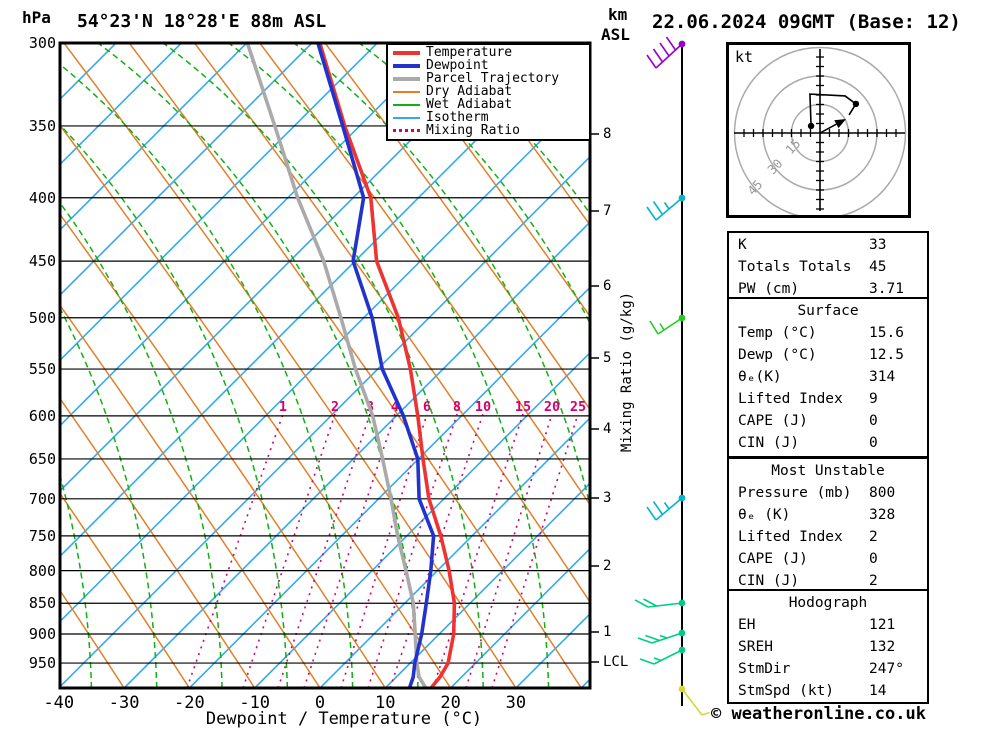 The image size is (1000, 733). Describe the element at coordinates (42, 603) in the screenshot. I see `pressure-tick-label: 850` at that location.